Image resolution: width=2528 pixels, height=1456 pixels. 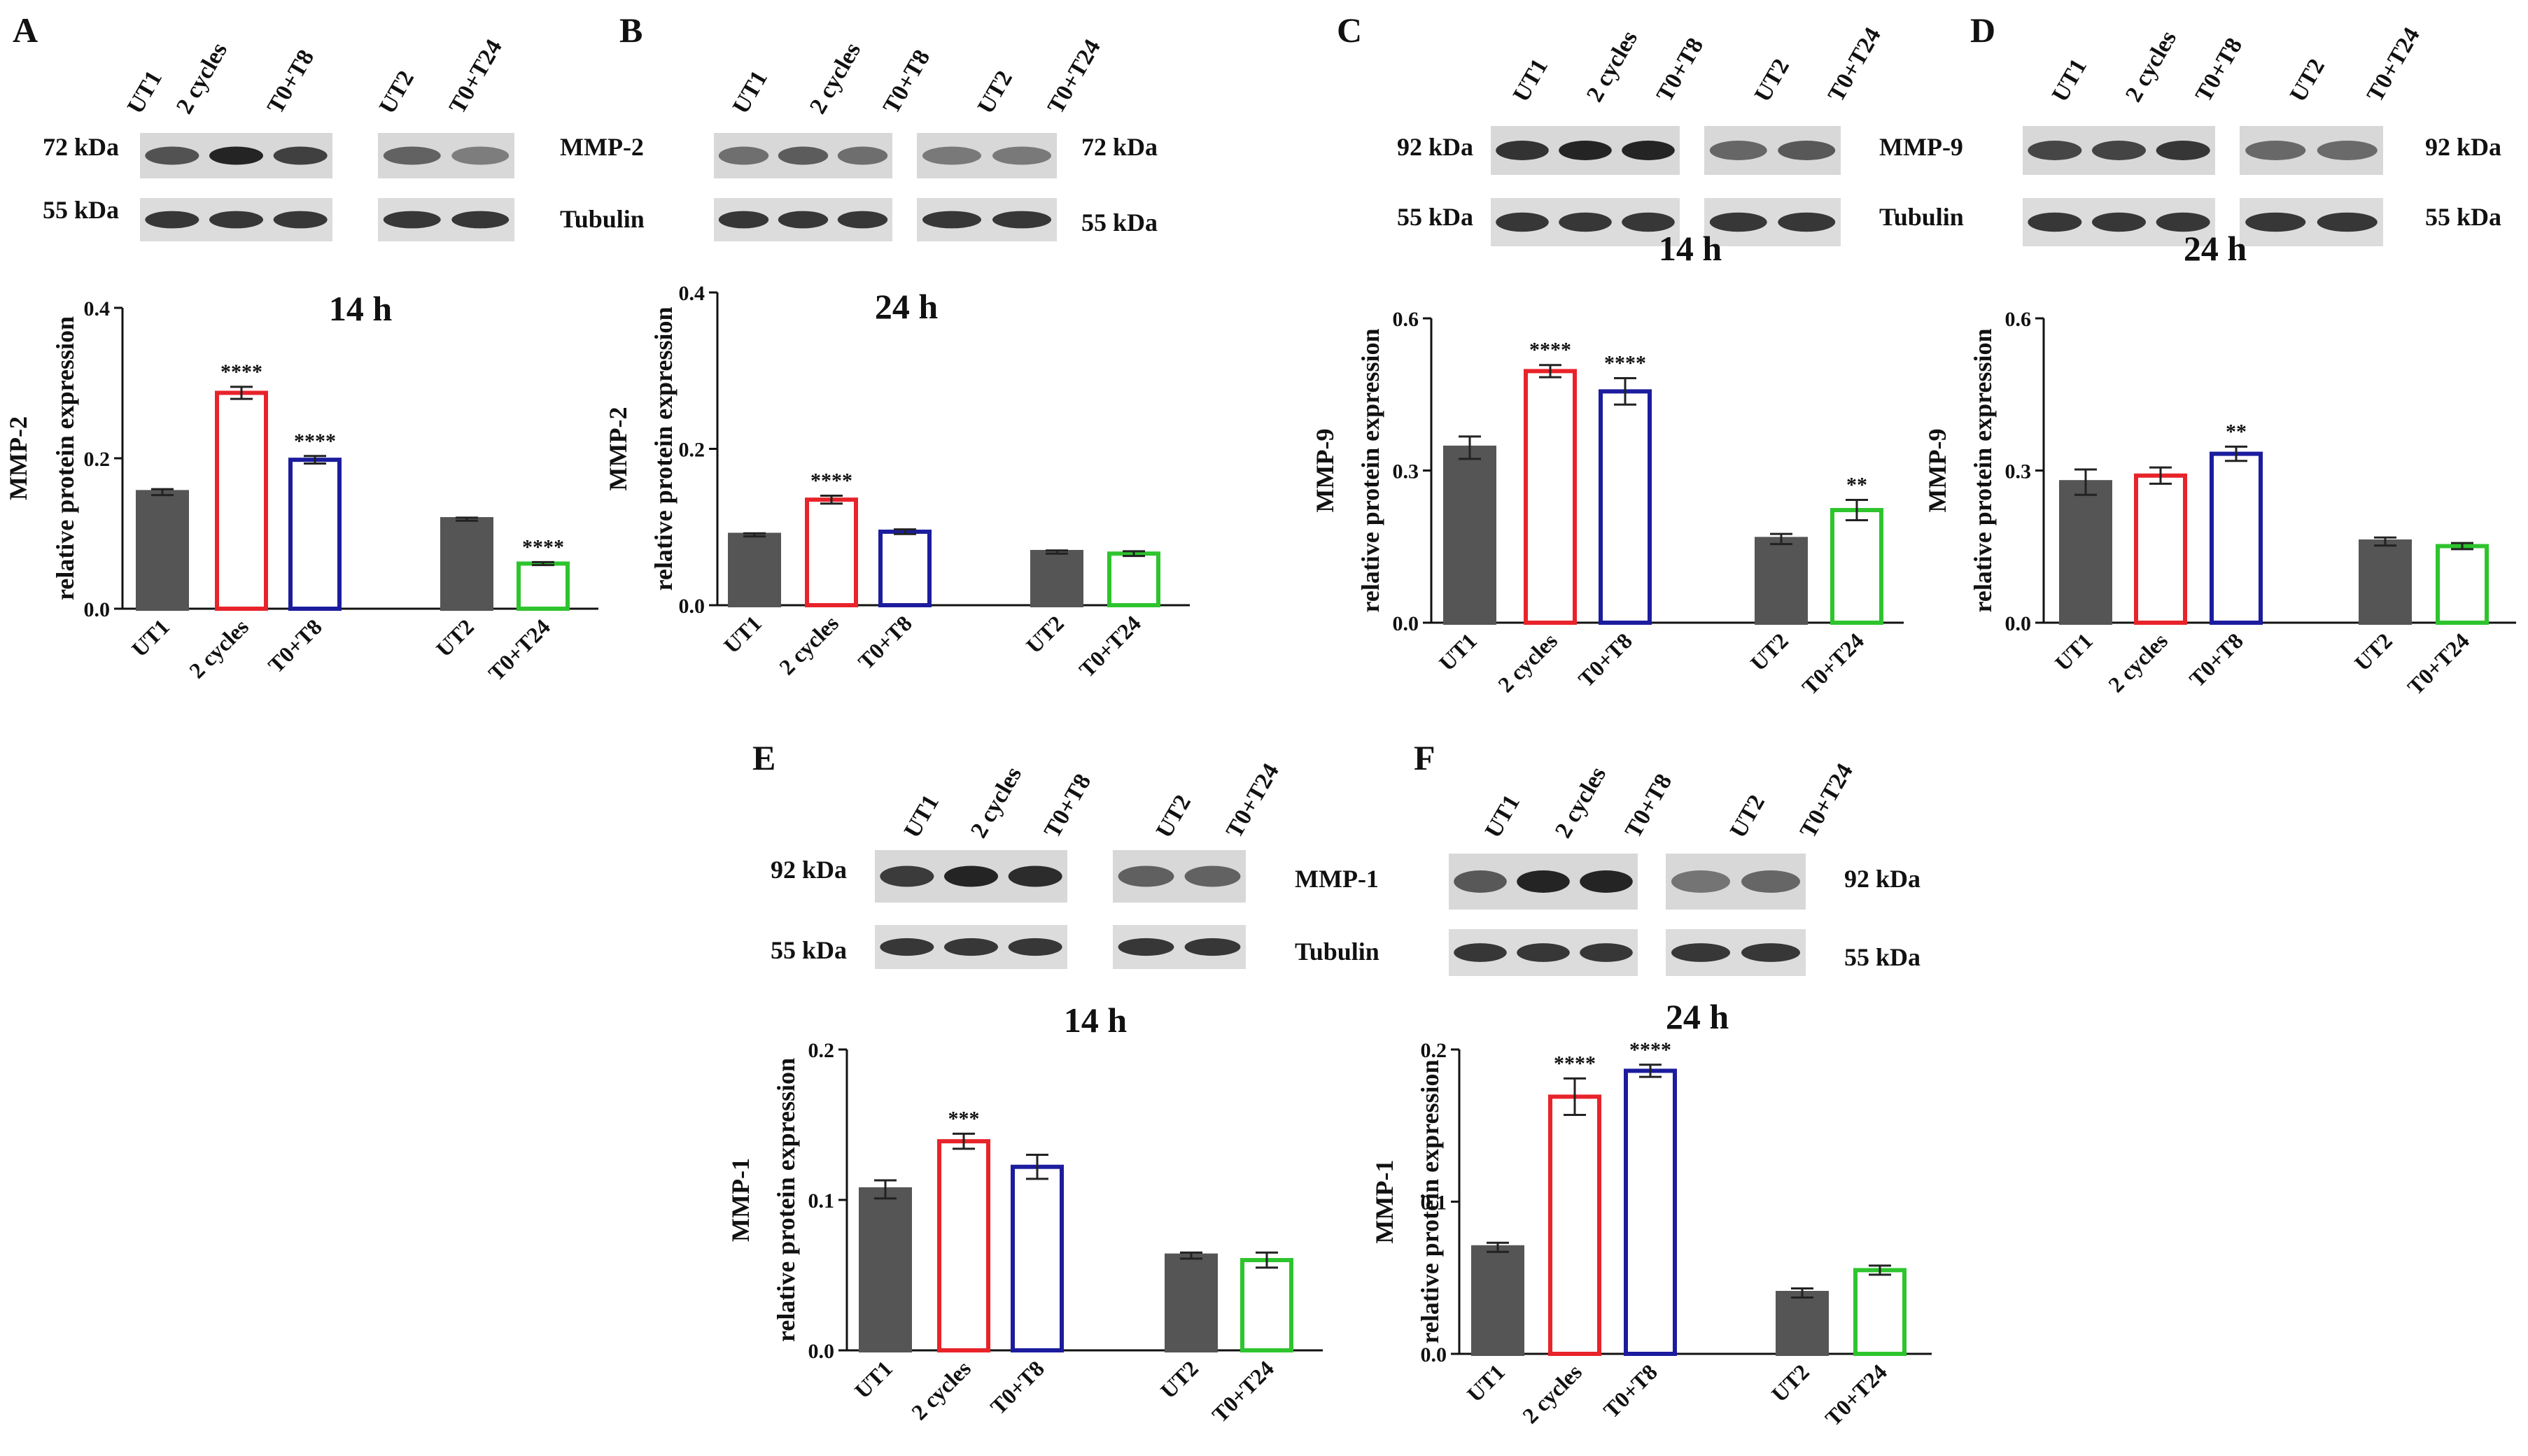 I want to click on panel-letter: F, so click(x=1424, y=757).